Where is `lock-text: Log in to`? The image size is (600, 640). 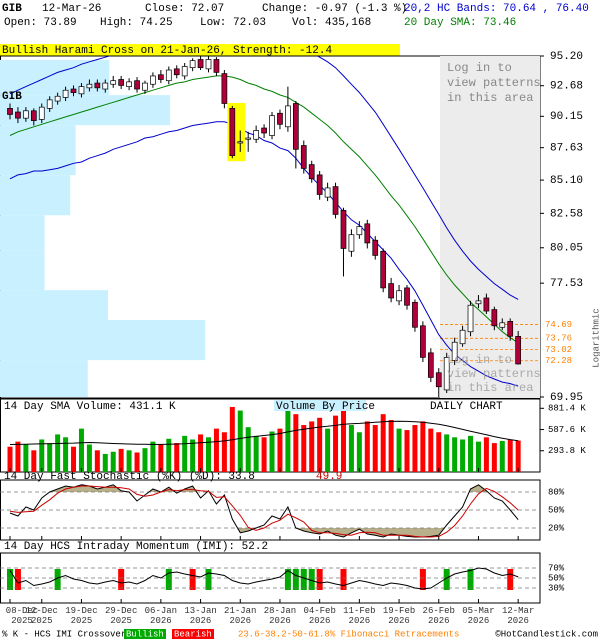 lock-text: Log in to is located at coordinates (479, 360).